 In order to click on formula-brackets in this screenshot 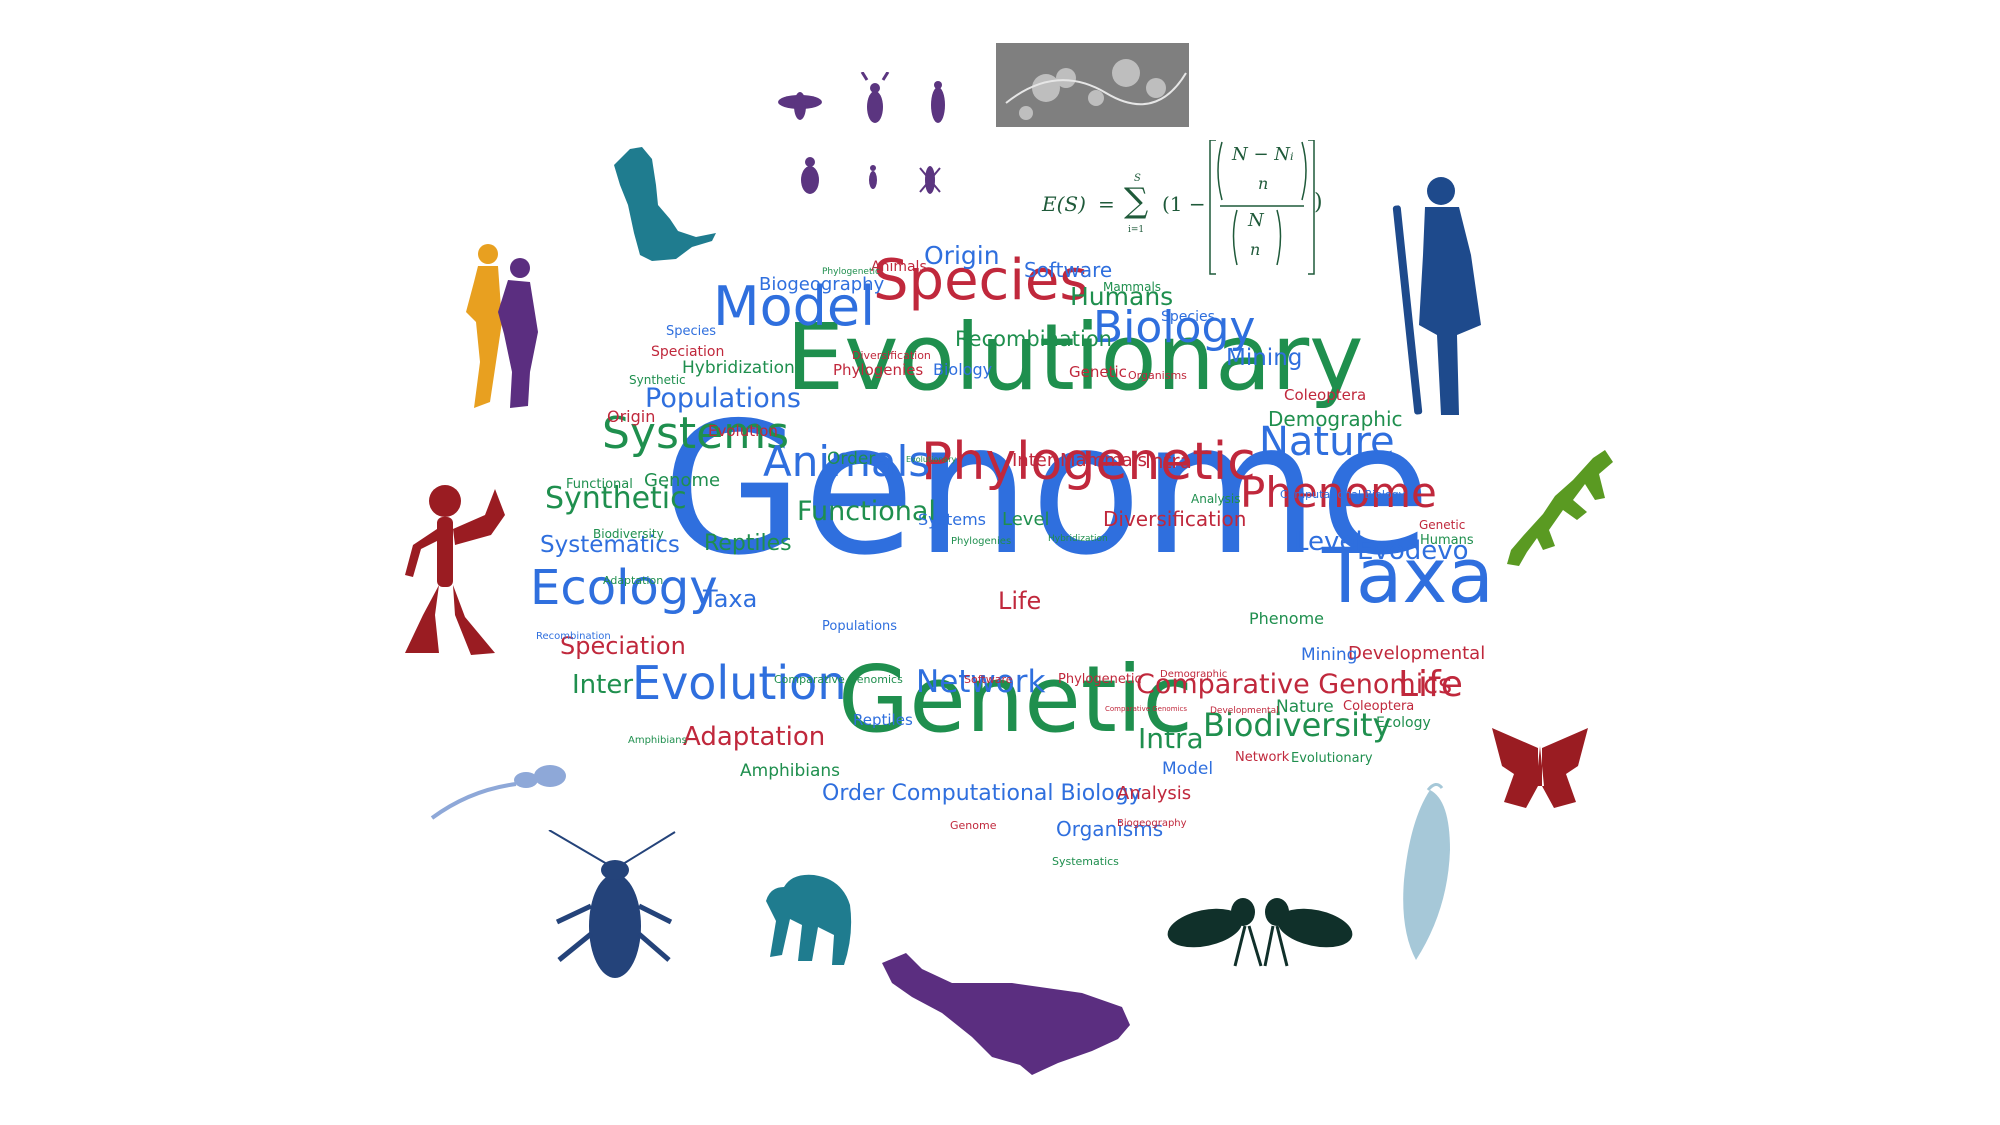, I will do `click(1262, 207)`.